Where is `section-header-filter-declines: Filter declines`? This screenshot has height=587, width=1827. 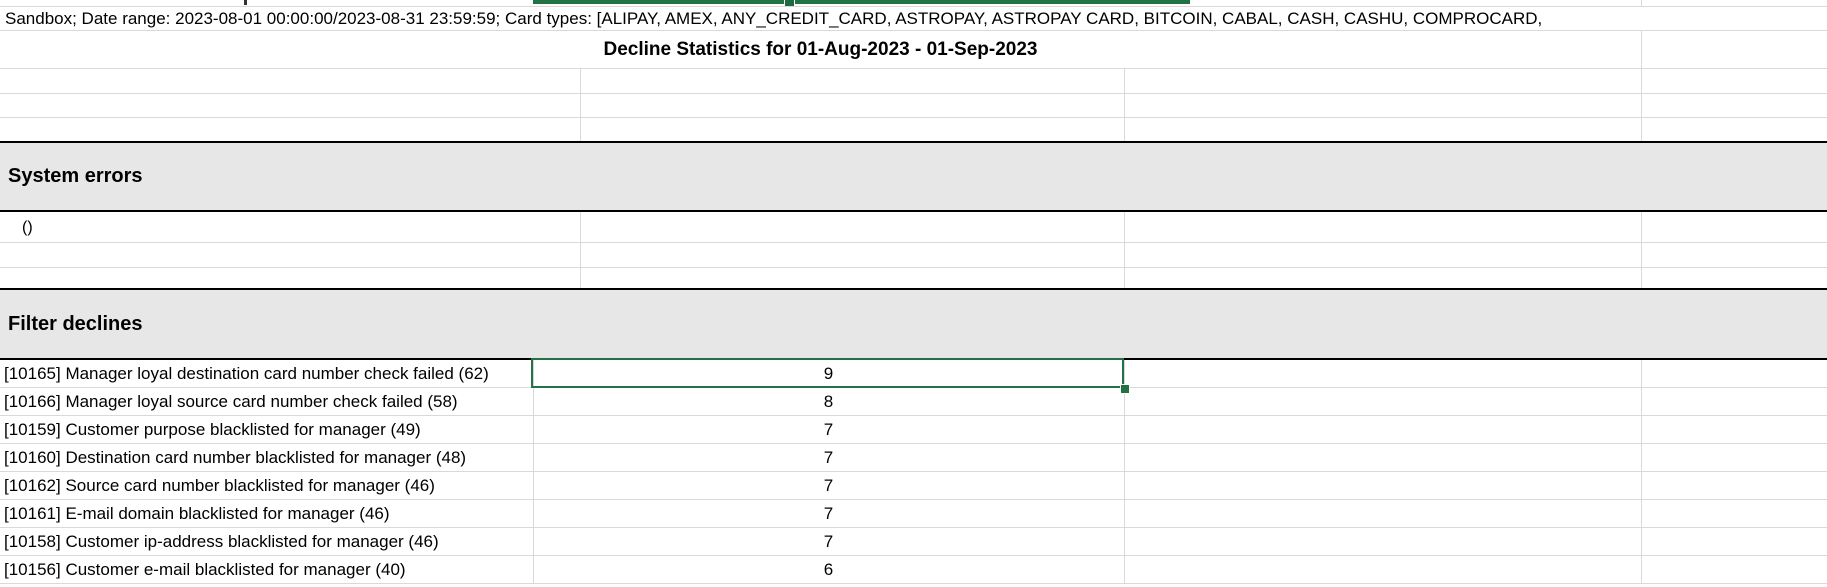
section-header-filter-declines: Filter declines is located at coordinates (913, 324).